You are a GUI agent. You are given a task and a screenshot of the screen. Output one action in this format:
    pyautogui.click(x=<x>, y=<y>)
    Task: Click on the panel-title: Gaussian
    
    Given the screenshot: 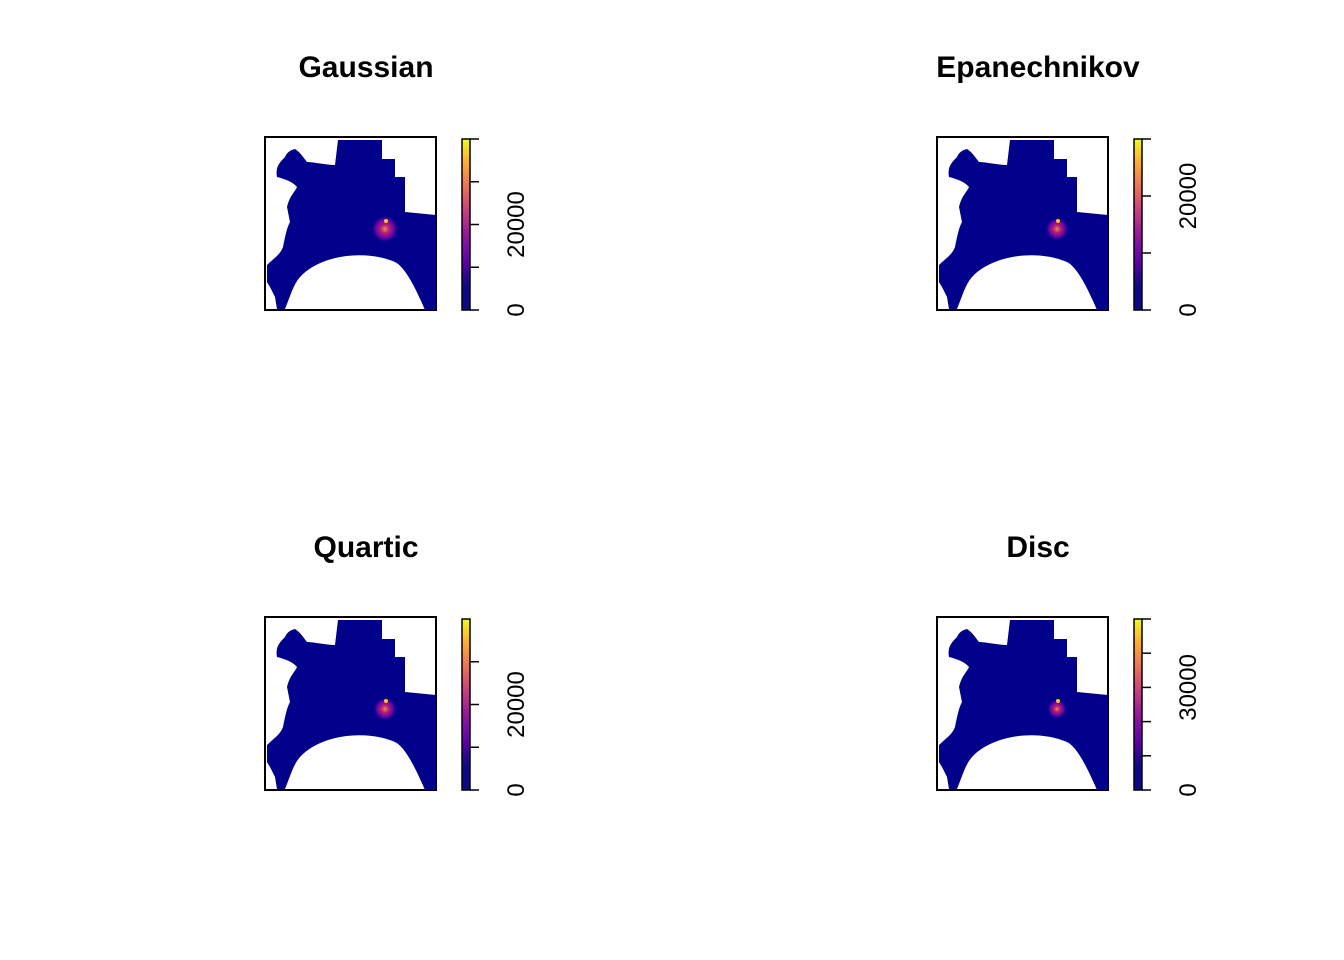 What is the action you would take?
    pyautogui.click(x=365, y=67)
    